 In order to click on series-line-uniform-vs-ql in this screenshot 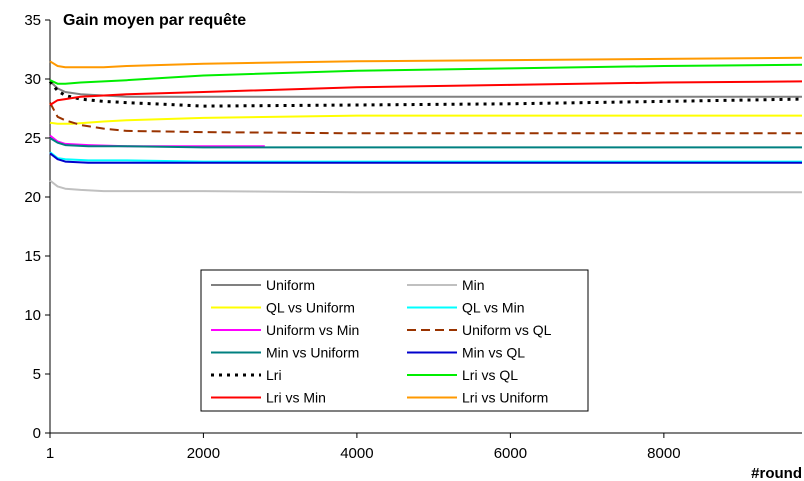, I will do `click(425, 118)`.